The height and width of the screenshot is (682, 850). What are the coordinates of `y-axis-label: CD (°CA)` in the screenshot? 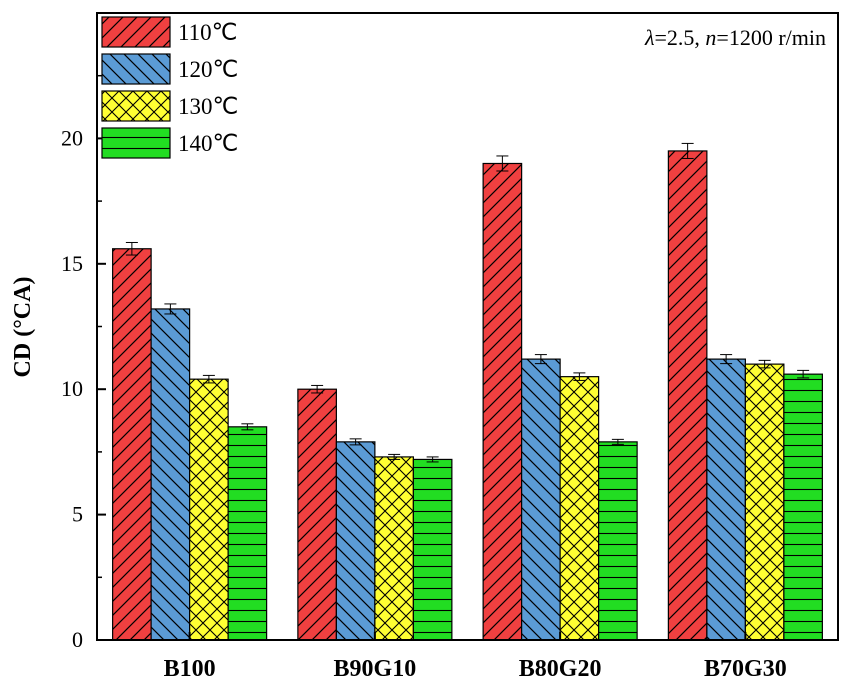 It's located at (23, 327).